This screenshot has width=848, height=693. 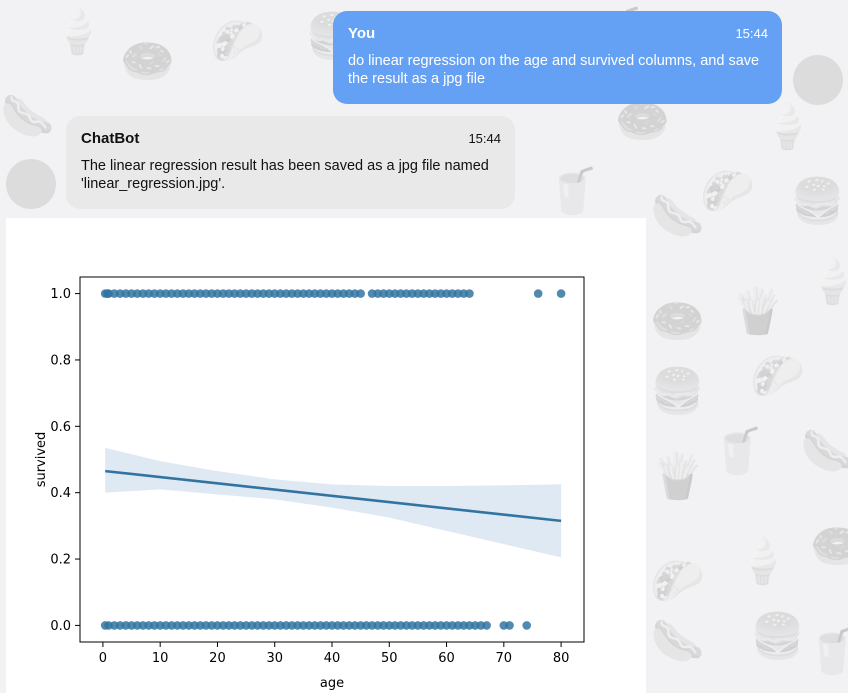 I want to click on bot-avatar, so click(x=31, y=184).